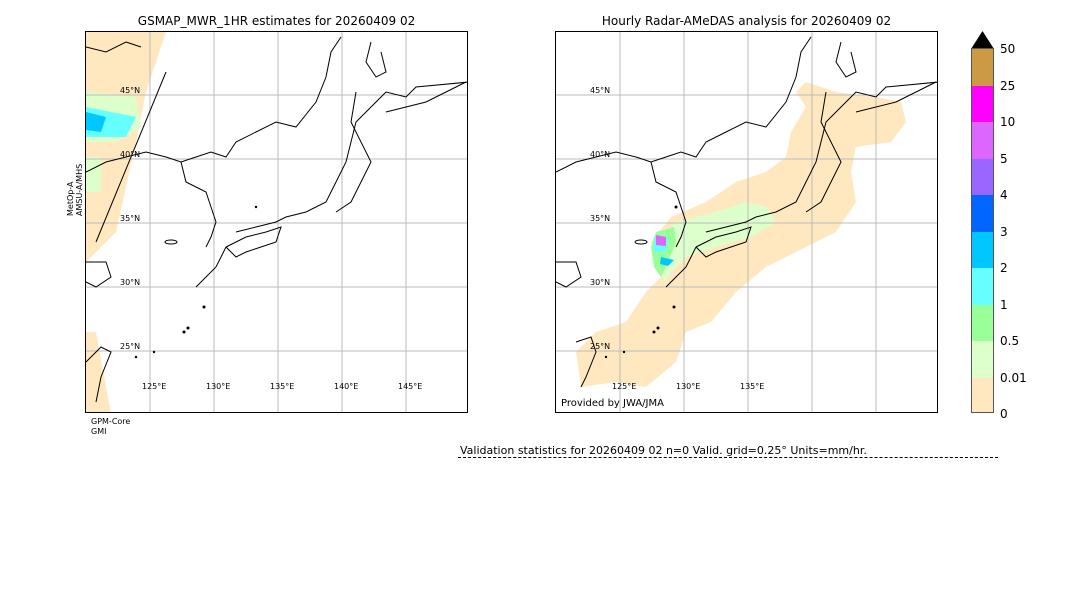 Image resolution: width=1080 pixels, height=612 pixels. I want to click on colorbar-tick-25: 25, so click(1008, 86).